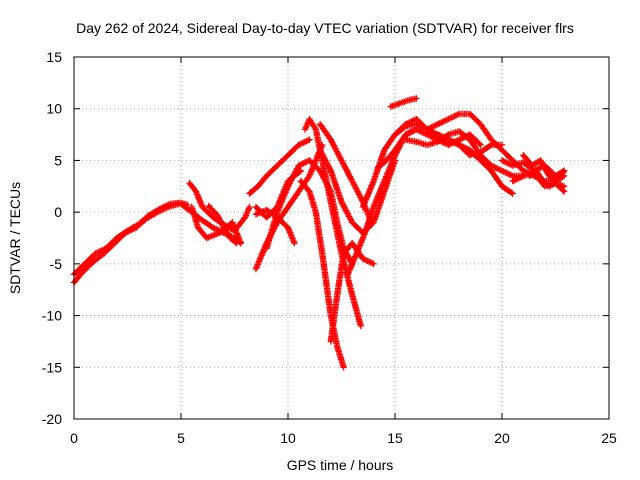 This screenshot has height=480, width=640. What do you see at coordinates (502, 438) in the screenshot?
I see `x-tick-label: 20` at bounding box center [502, 438].